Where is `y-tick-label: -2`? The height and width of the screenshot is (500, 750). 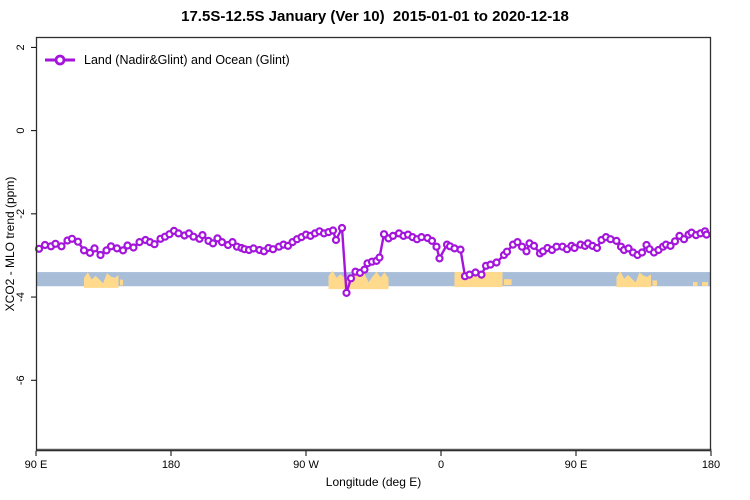 y-tick-label: -2 is located at coordinates (21, 214).